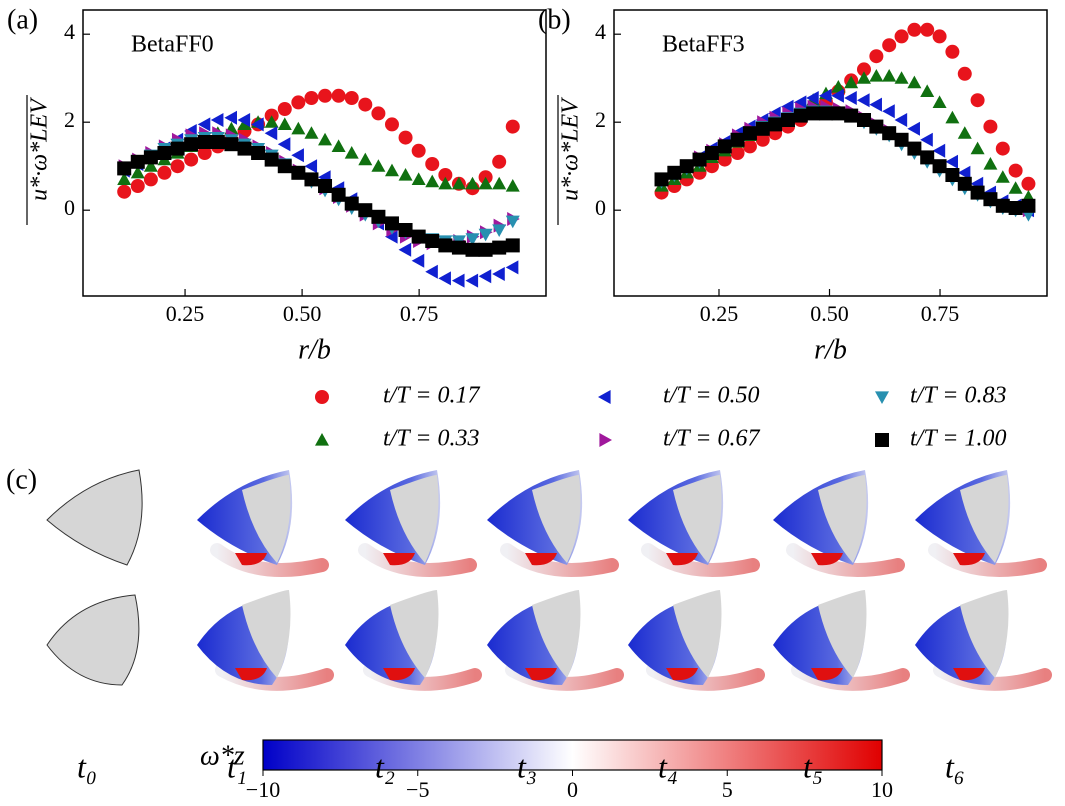  I want to click on panel-label: (a), so click(22, 19).